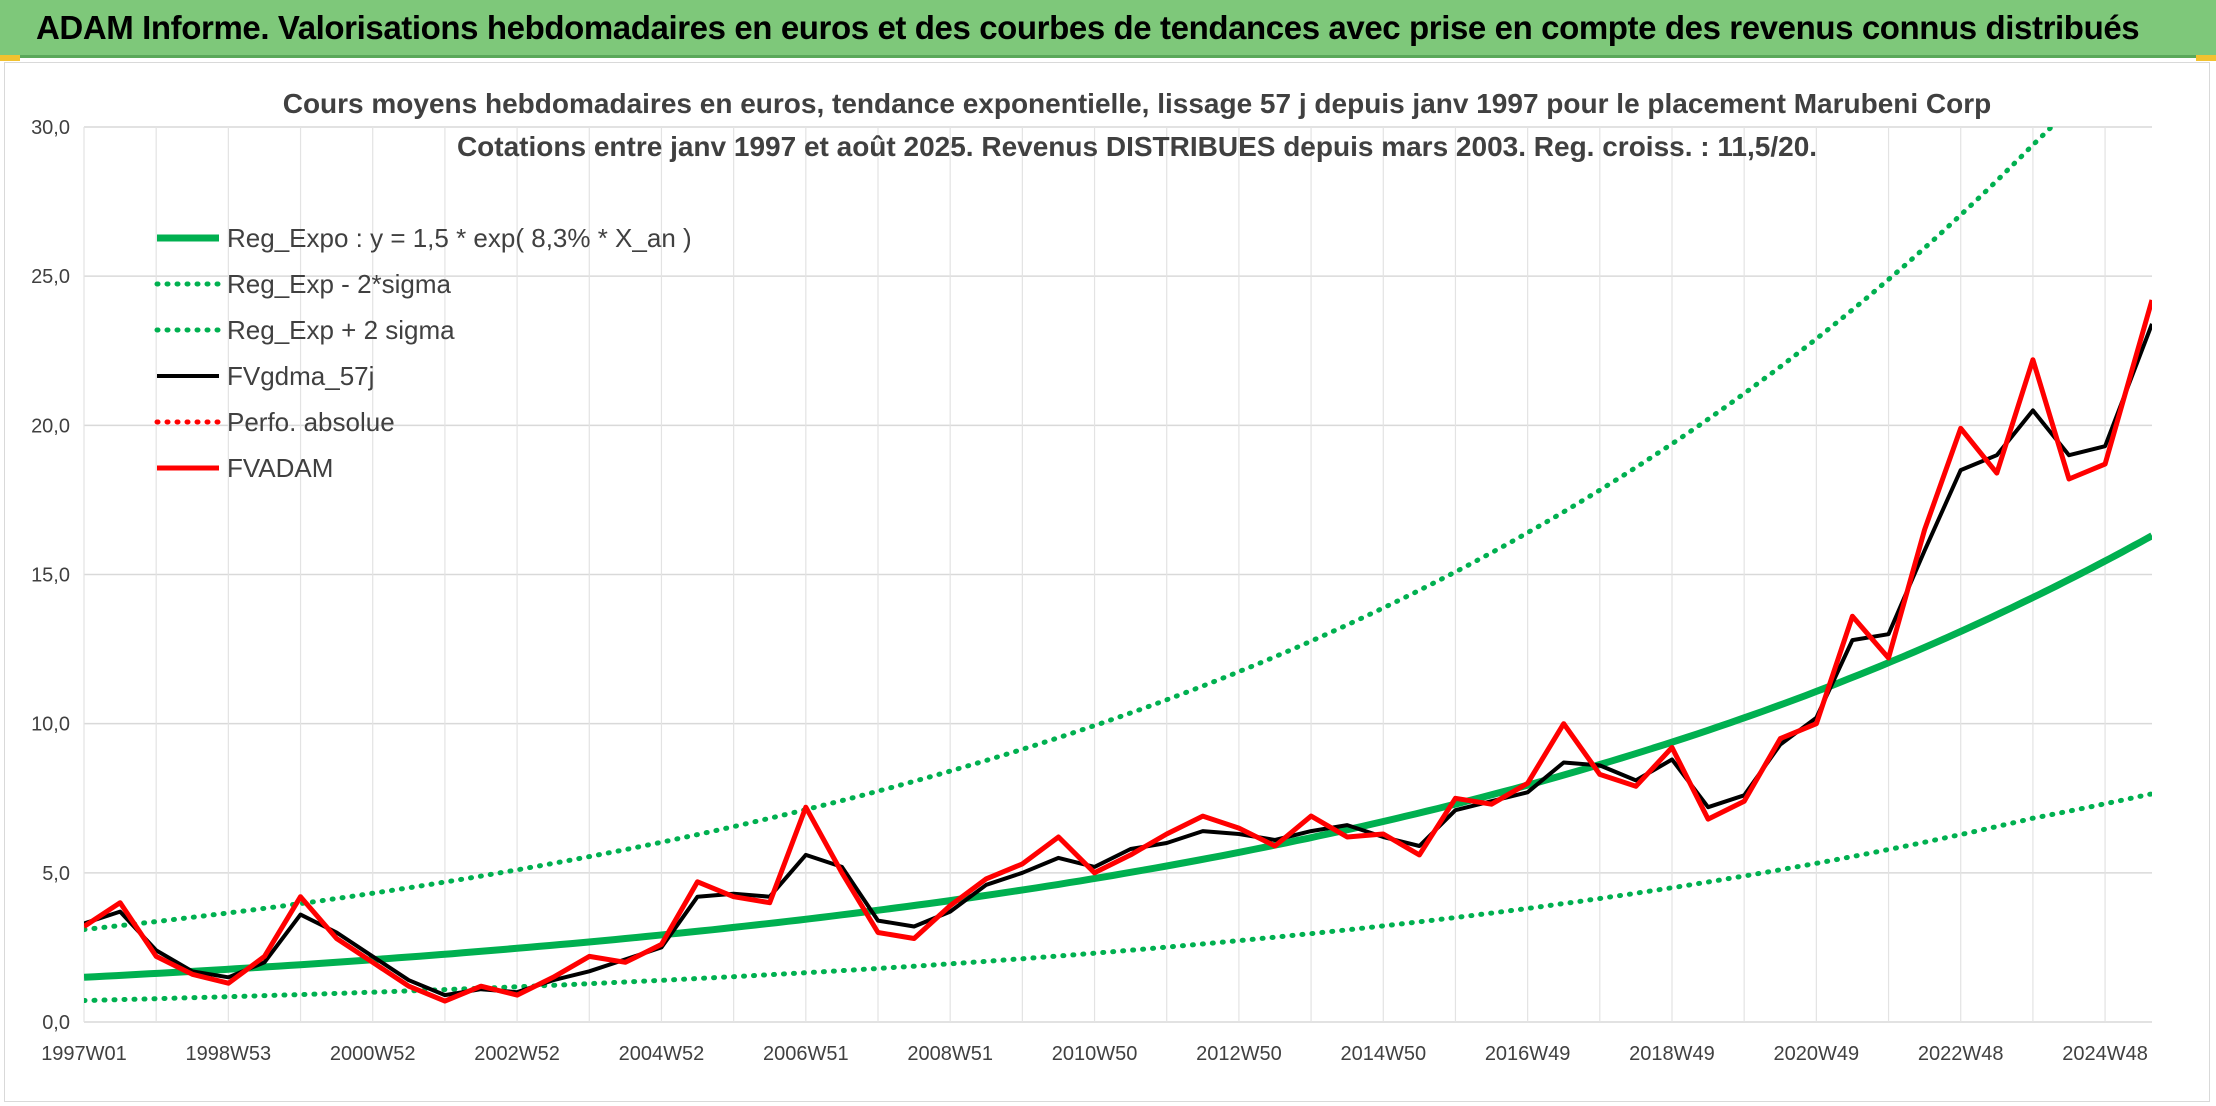  I want to click on y-tick-label: 20,0, so click(50, 426).